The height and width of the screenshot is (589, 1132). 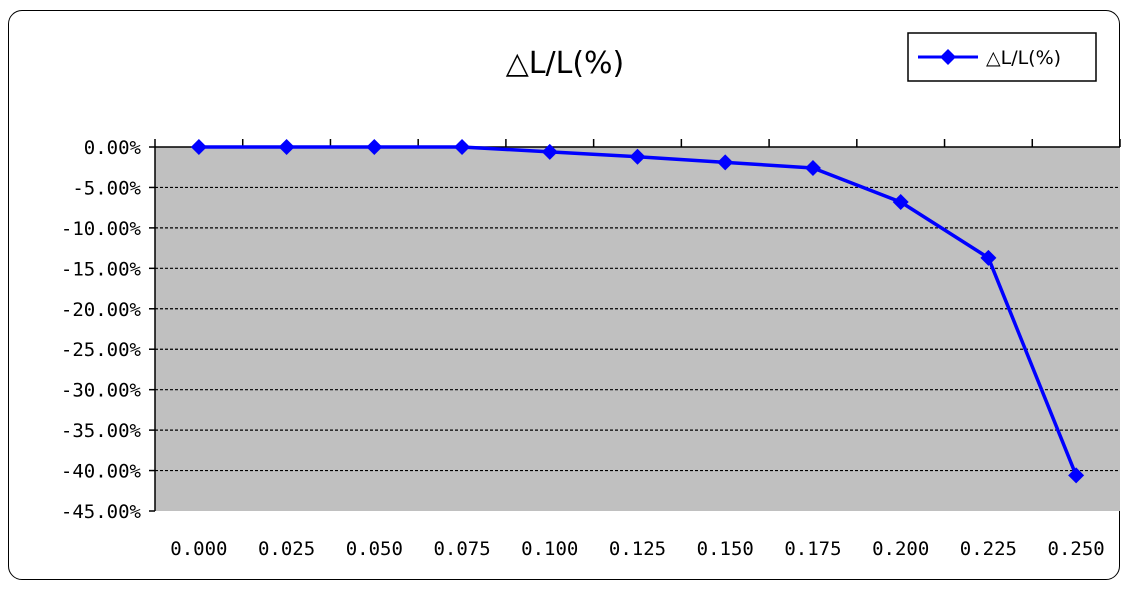 I want to click on y-tick-label: -40.00%, so click(x=101, y=472).